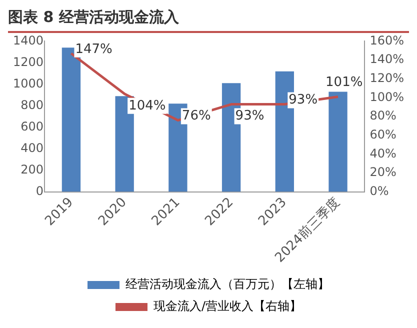 This screenshot has height=328, width=417. What do you see at coordinates (383, 172) in the screenshot?
I see `y2-tick-label: 20%` at bounding box center [383, 172].